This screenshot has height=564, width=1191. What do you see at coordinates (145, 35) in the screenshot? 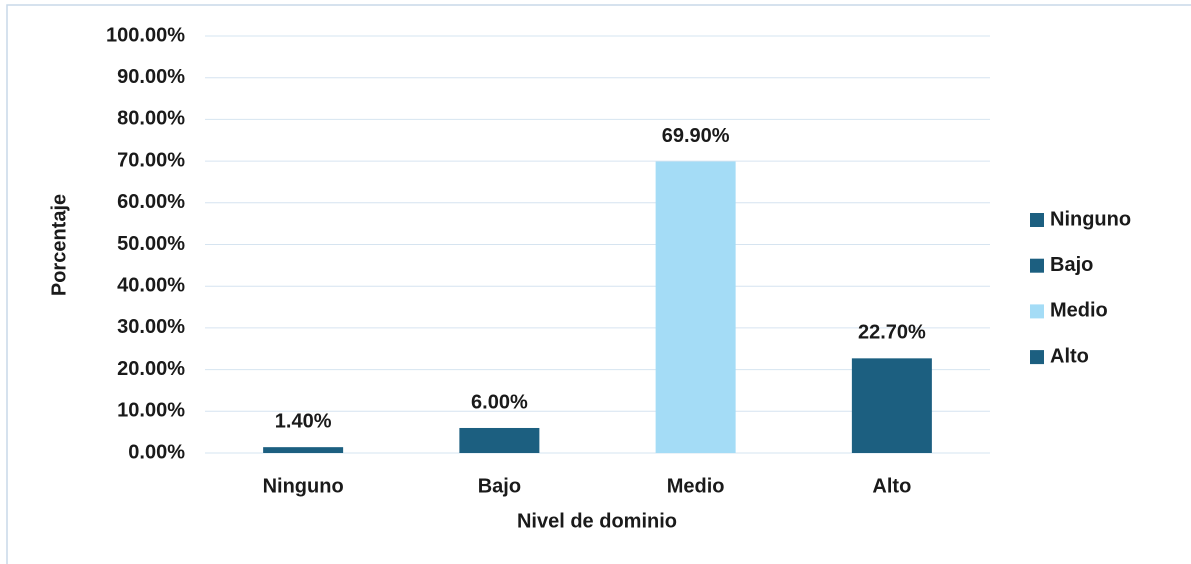
I see `y-tick-label: 100.00%` at bounding box center [145, 35].